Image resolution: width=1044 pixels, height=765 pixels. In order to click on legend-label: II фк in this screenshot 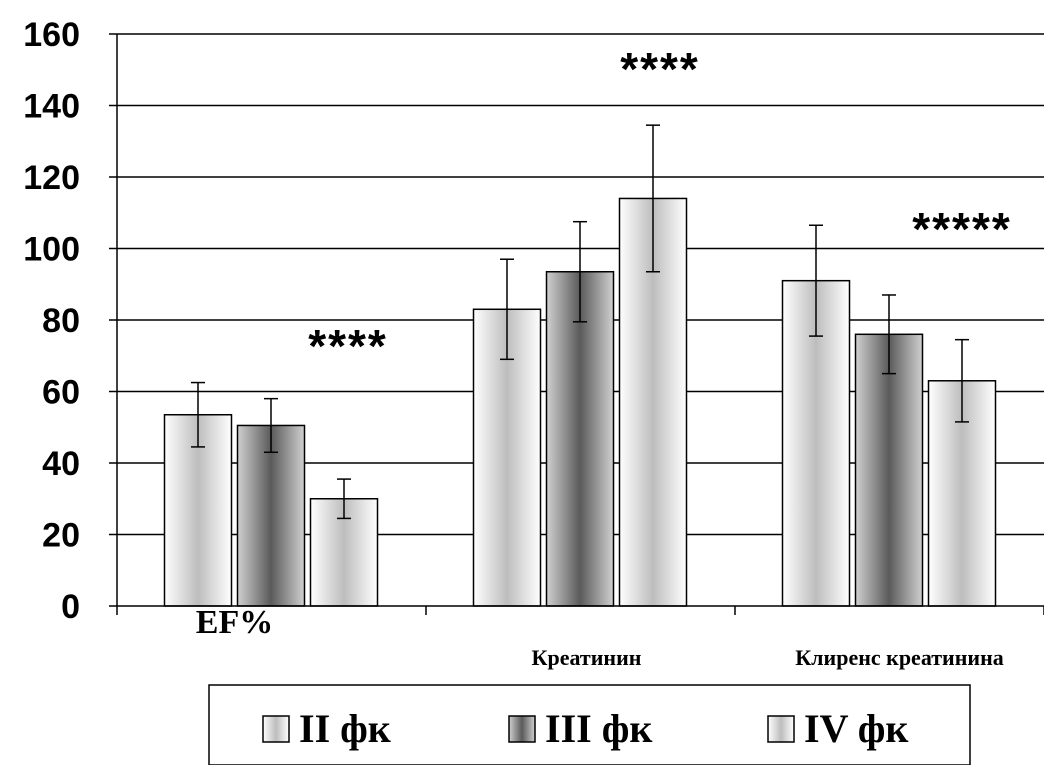, I will do `click(345, 728)`.